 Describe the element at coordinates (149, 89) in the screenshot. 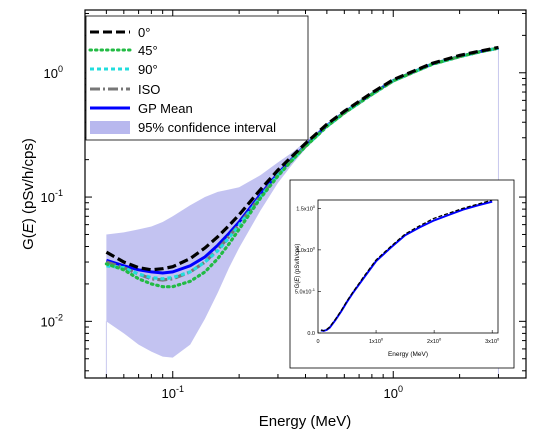

I see `legend-label-iso: ISO` at that location.